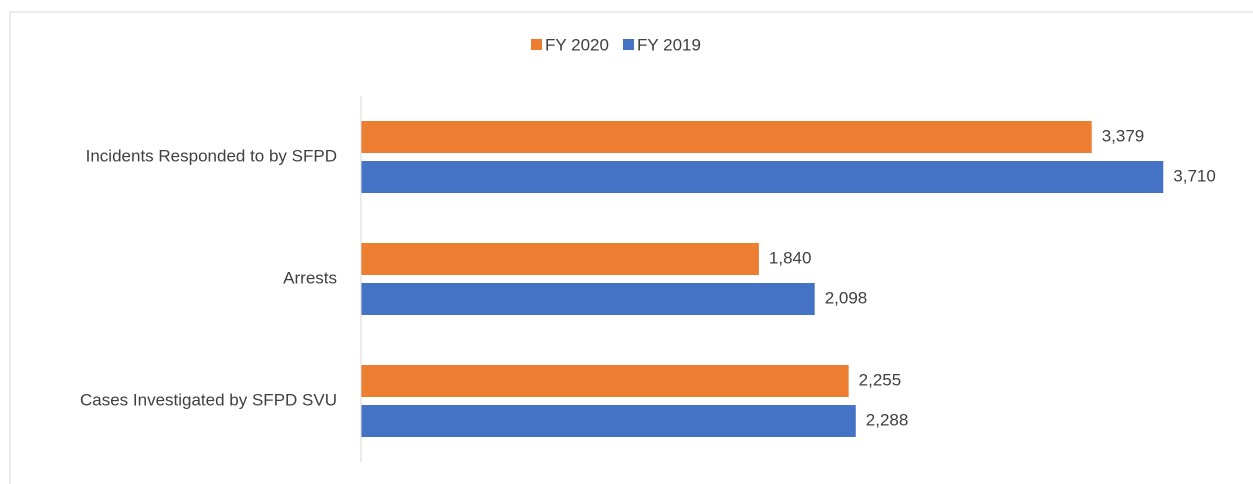 The image size is (1253, 484). Describe the element at coordinates (790, 257) in the screenshot. I see `data-label: 1,840` at that location.